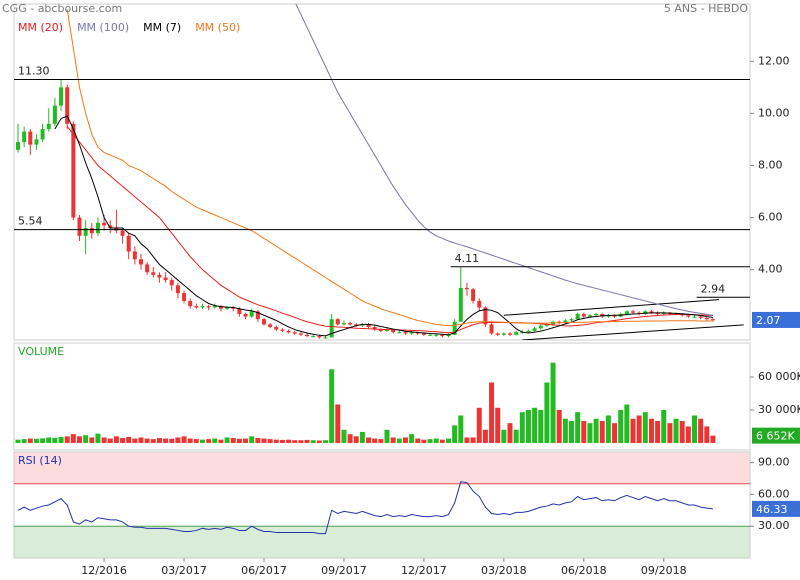 This screenshot has width=800, height=580. I want to click on x-tick-label: 09/2018, so click(664, 570).